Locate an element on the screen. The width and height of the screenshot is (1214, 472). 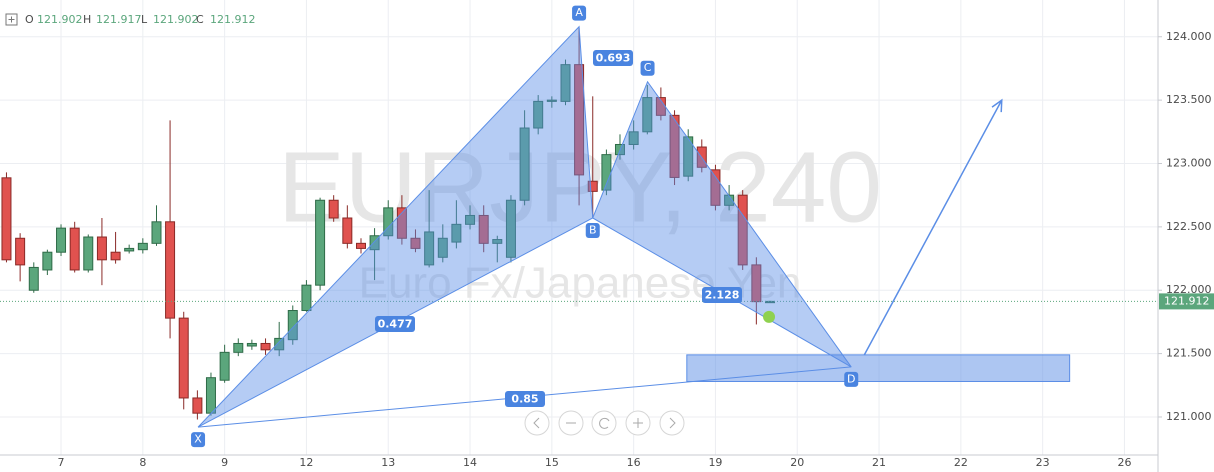
ohlc-label: L is located at coordinates (144, 19).